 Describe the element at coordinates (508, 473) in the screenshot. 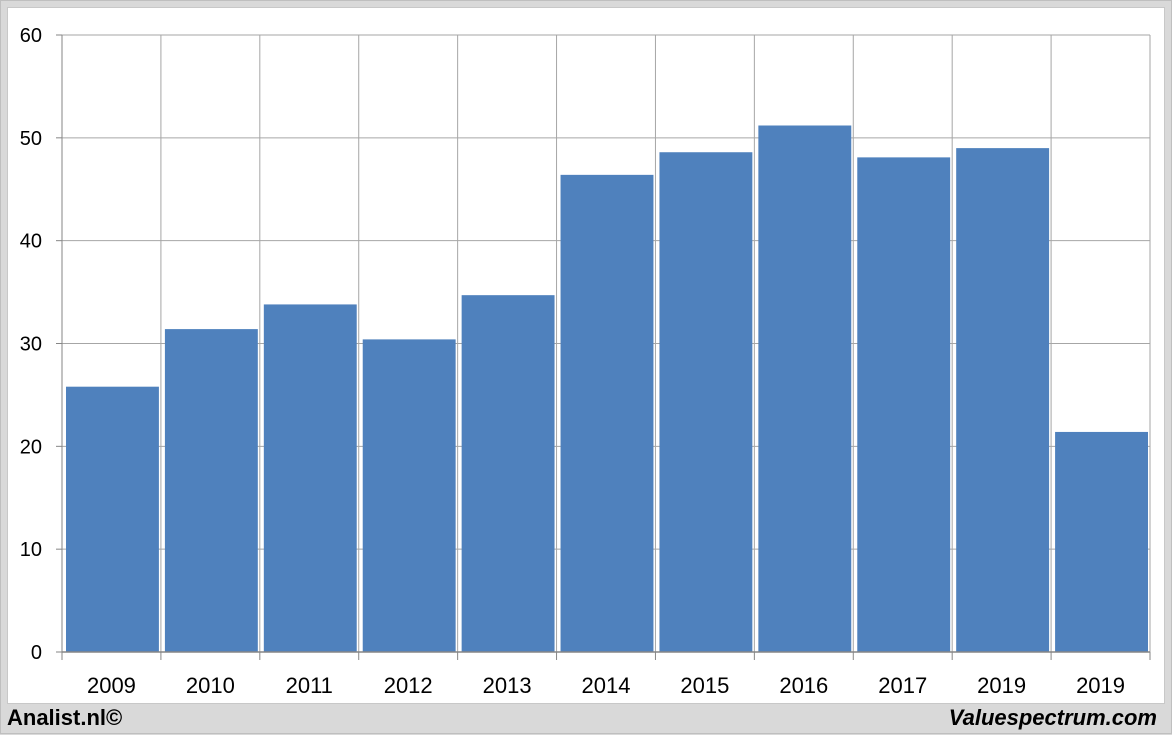

I see `bar-2013` at that location.